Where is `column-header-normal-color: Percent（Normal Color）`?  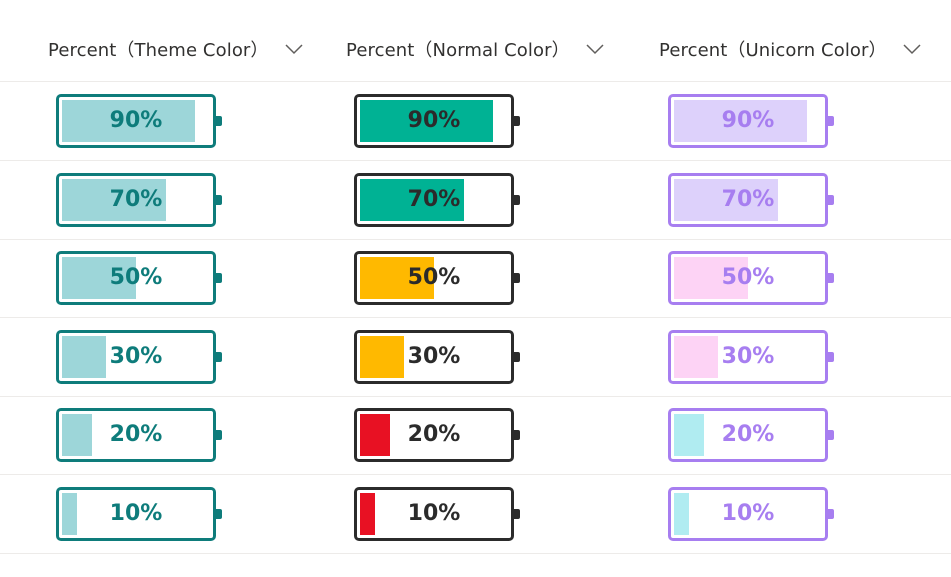
column-header-normal-color: Percent（Normal Color） is located at coordinates (476, 49).